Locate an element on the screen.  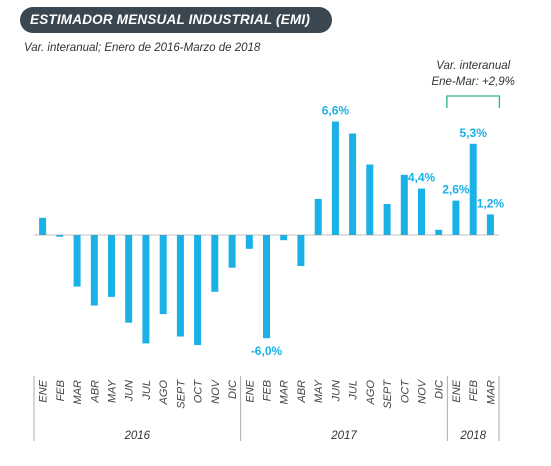
tick-label-19: AGO is located at coordinates (371, 393).